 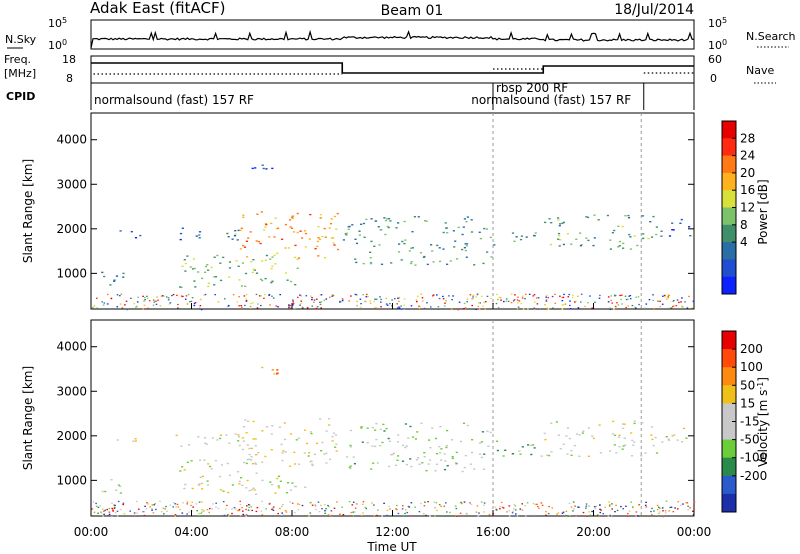 I want to click on colorbar-tick-label: 12, so click(x=747, y=208).